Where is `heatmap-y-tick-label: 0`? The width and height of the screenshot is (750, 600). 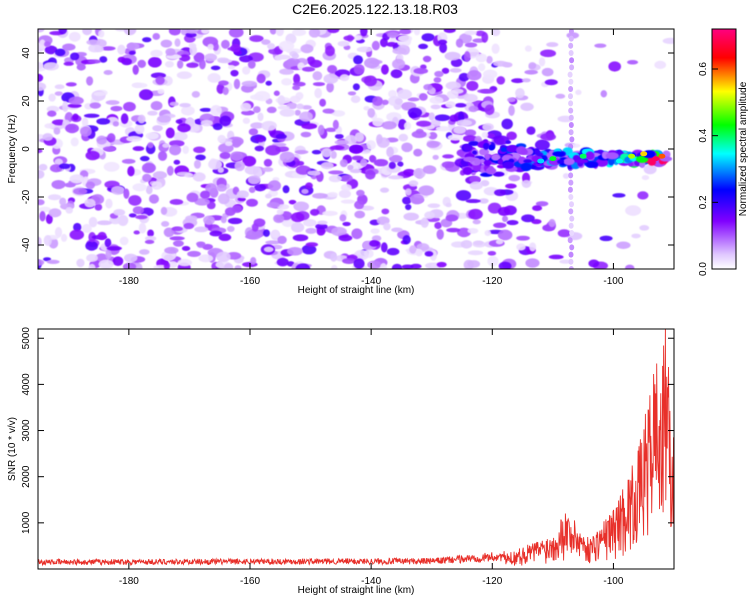
heatmap-y-tick-label: 0 is located at coordinates (26, 149).